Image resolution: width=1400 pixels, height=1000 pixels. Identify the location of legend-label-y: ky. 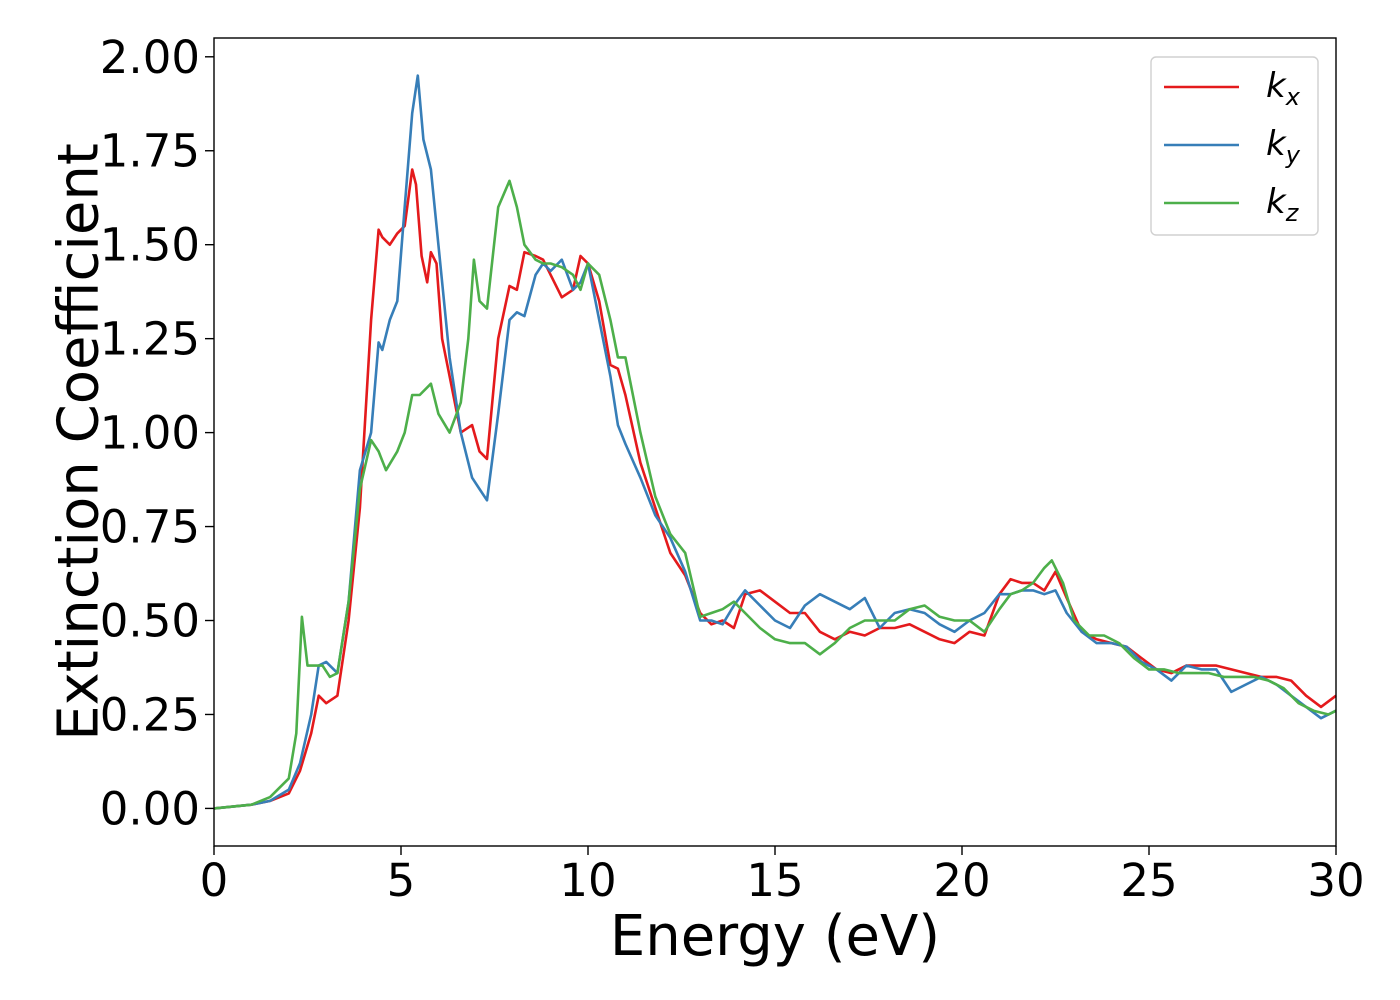
(1283, 146).